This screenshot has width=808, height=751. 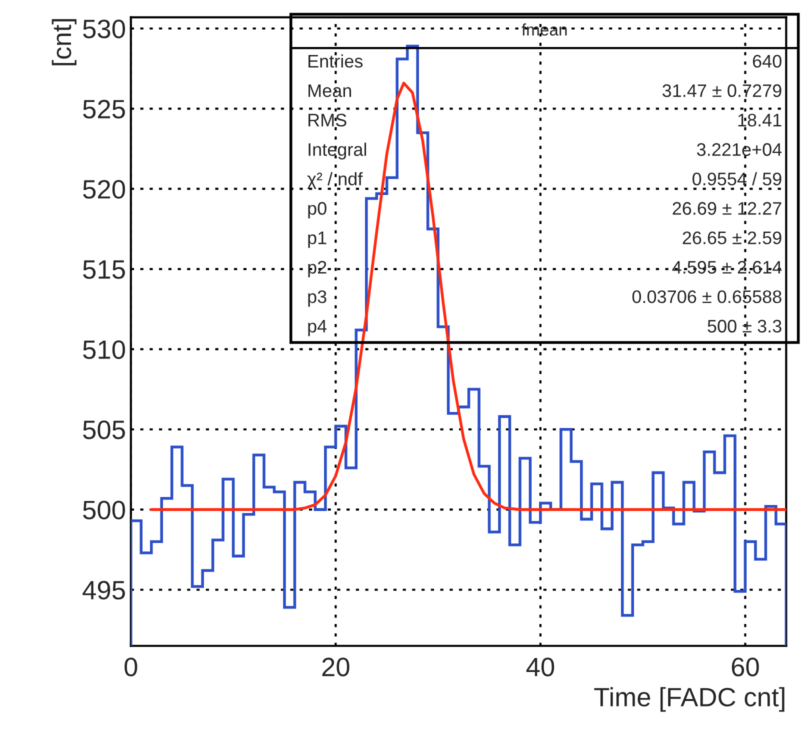 What do you see at coordinates (544, 29) in the screenshot?
I see `annotation: fmean` at bounding box center [544, 29].